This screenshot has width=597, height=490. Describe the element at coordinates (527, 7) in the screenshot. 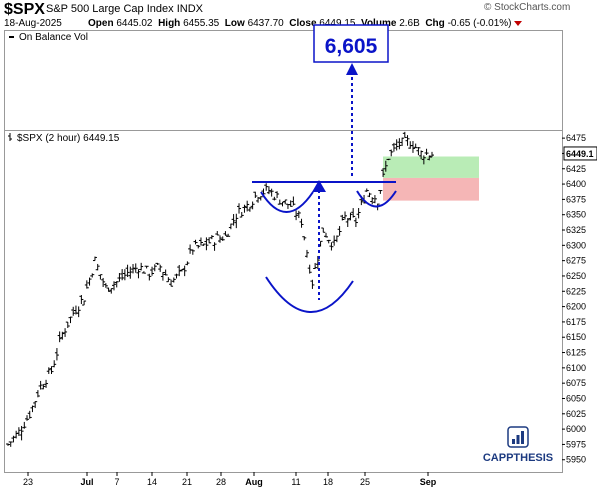

I see `stockcharts-credit: © StockCharts.com` at that location.